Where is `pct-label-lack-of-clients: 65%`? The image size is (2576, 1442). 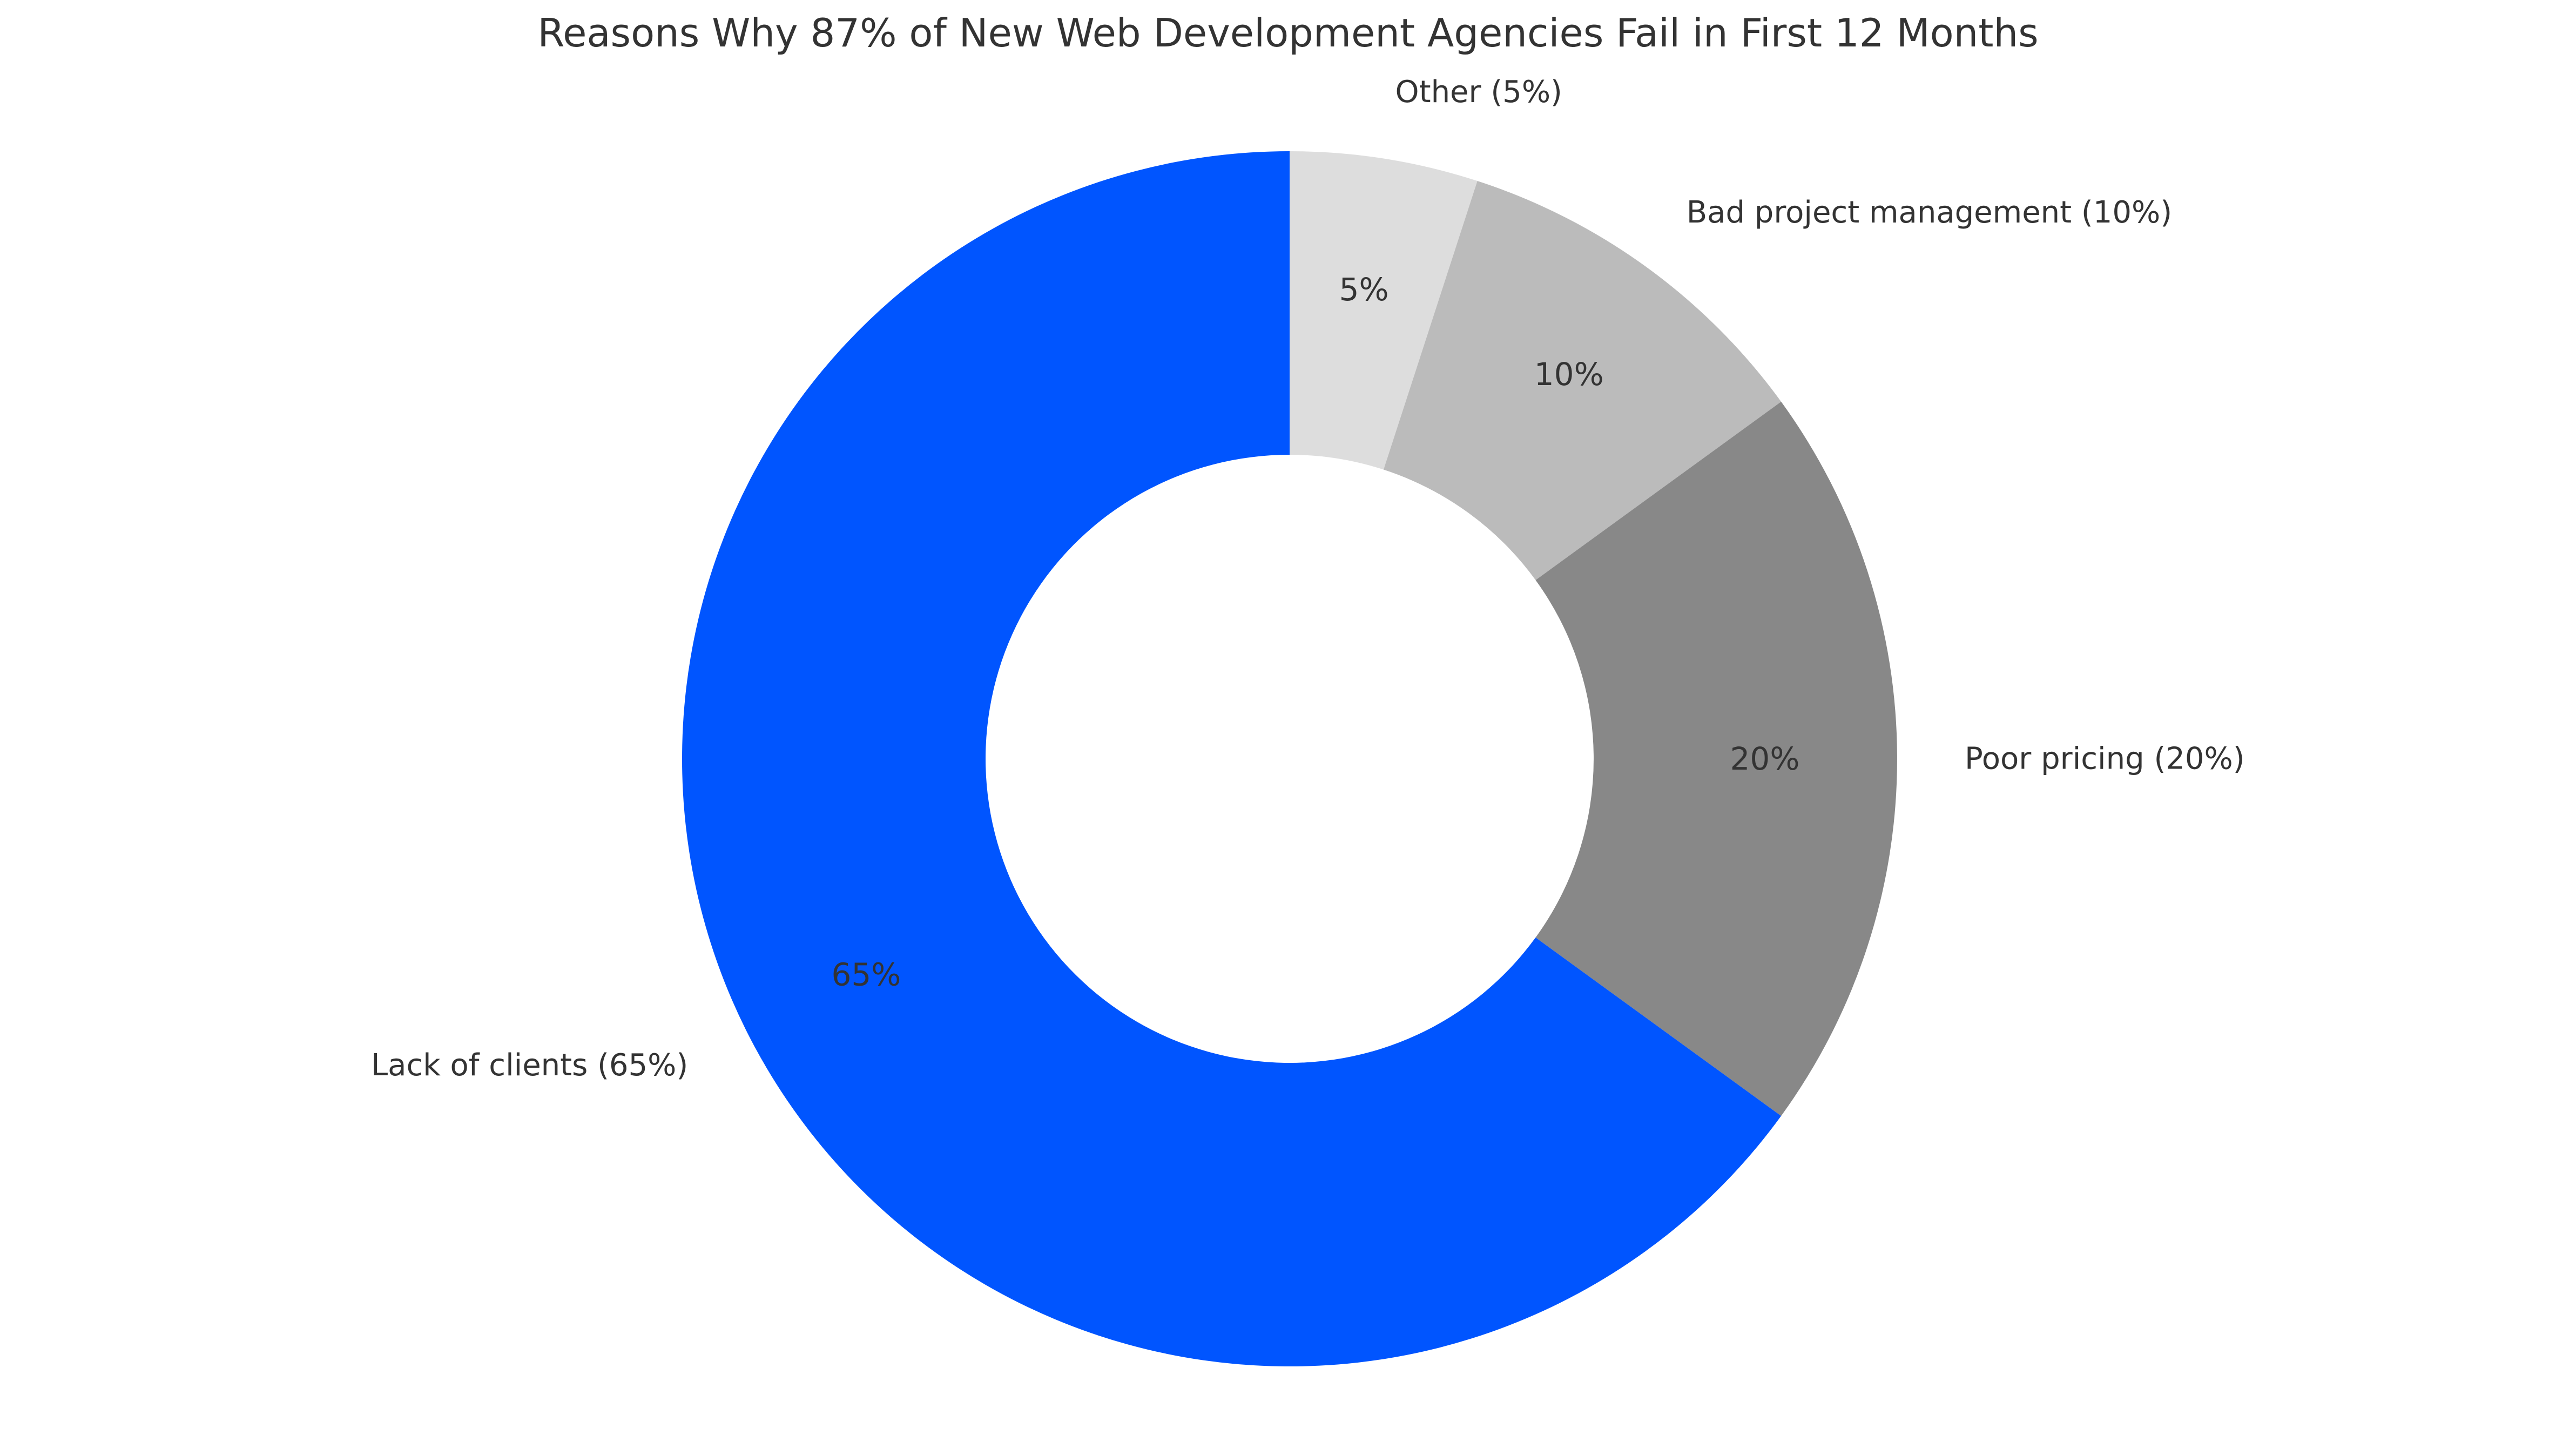
pct-label-lack-of-clients: 65% is located at coordinates (866, 975).